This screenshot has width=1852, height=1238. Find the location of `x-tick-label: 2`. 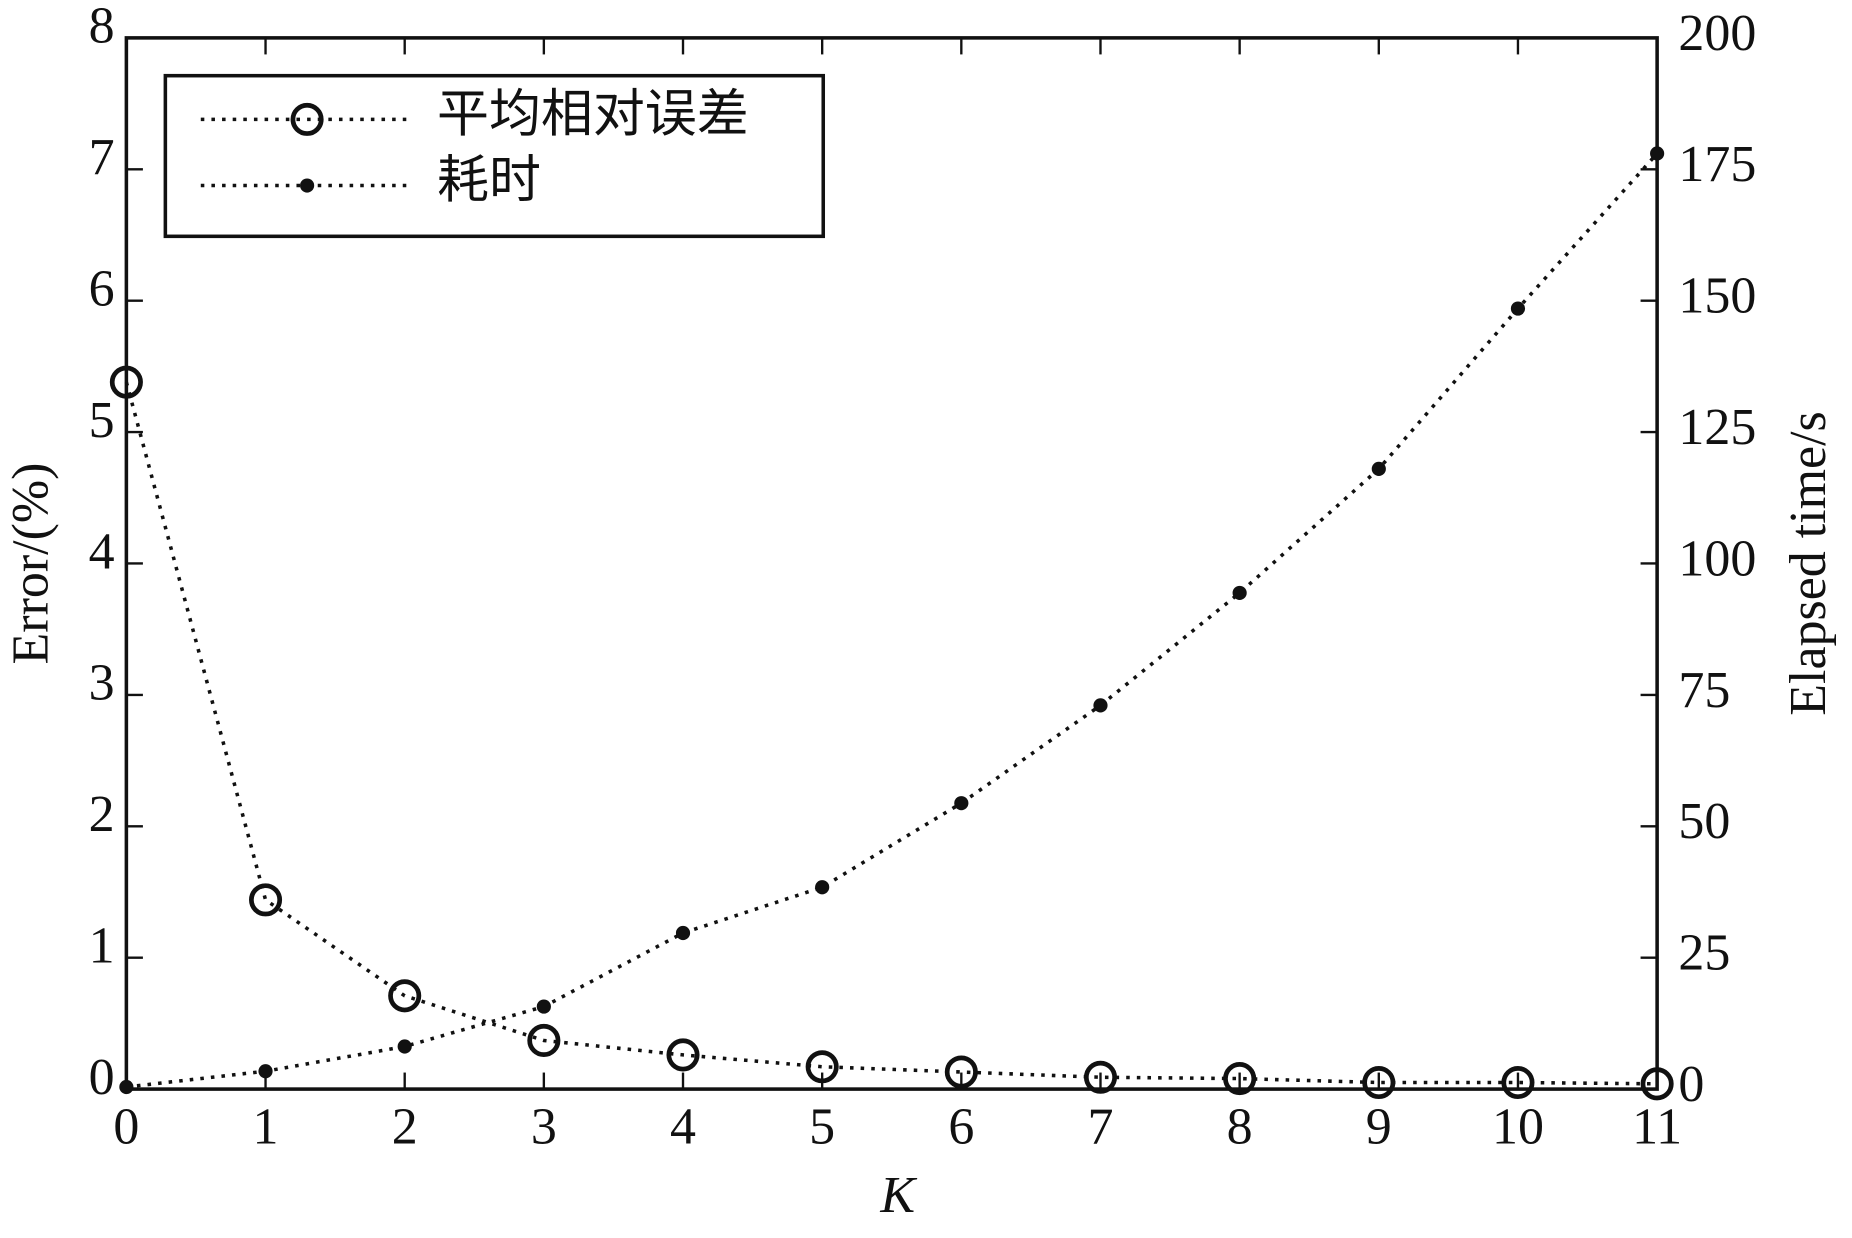

x-tick-label: 2 is located at coordinates (405, 1127).